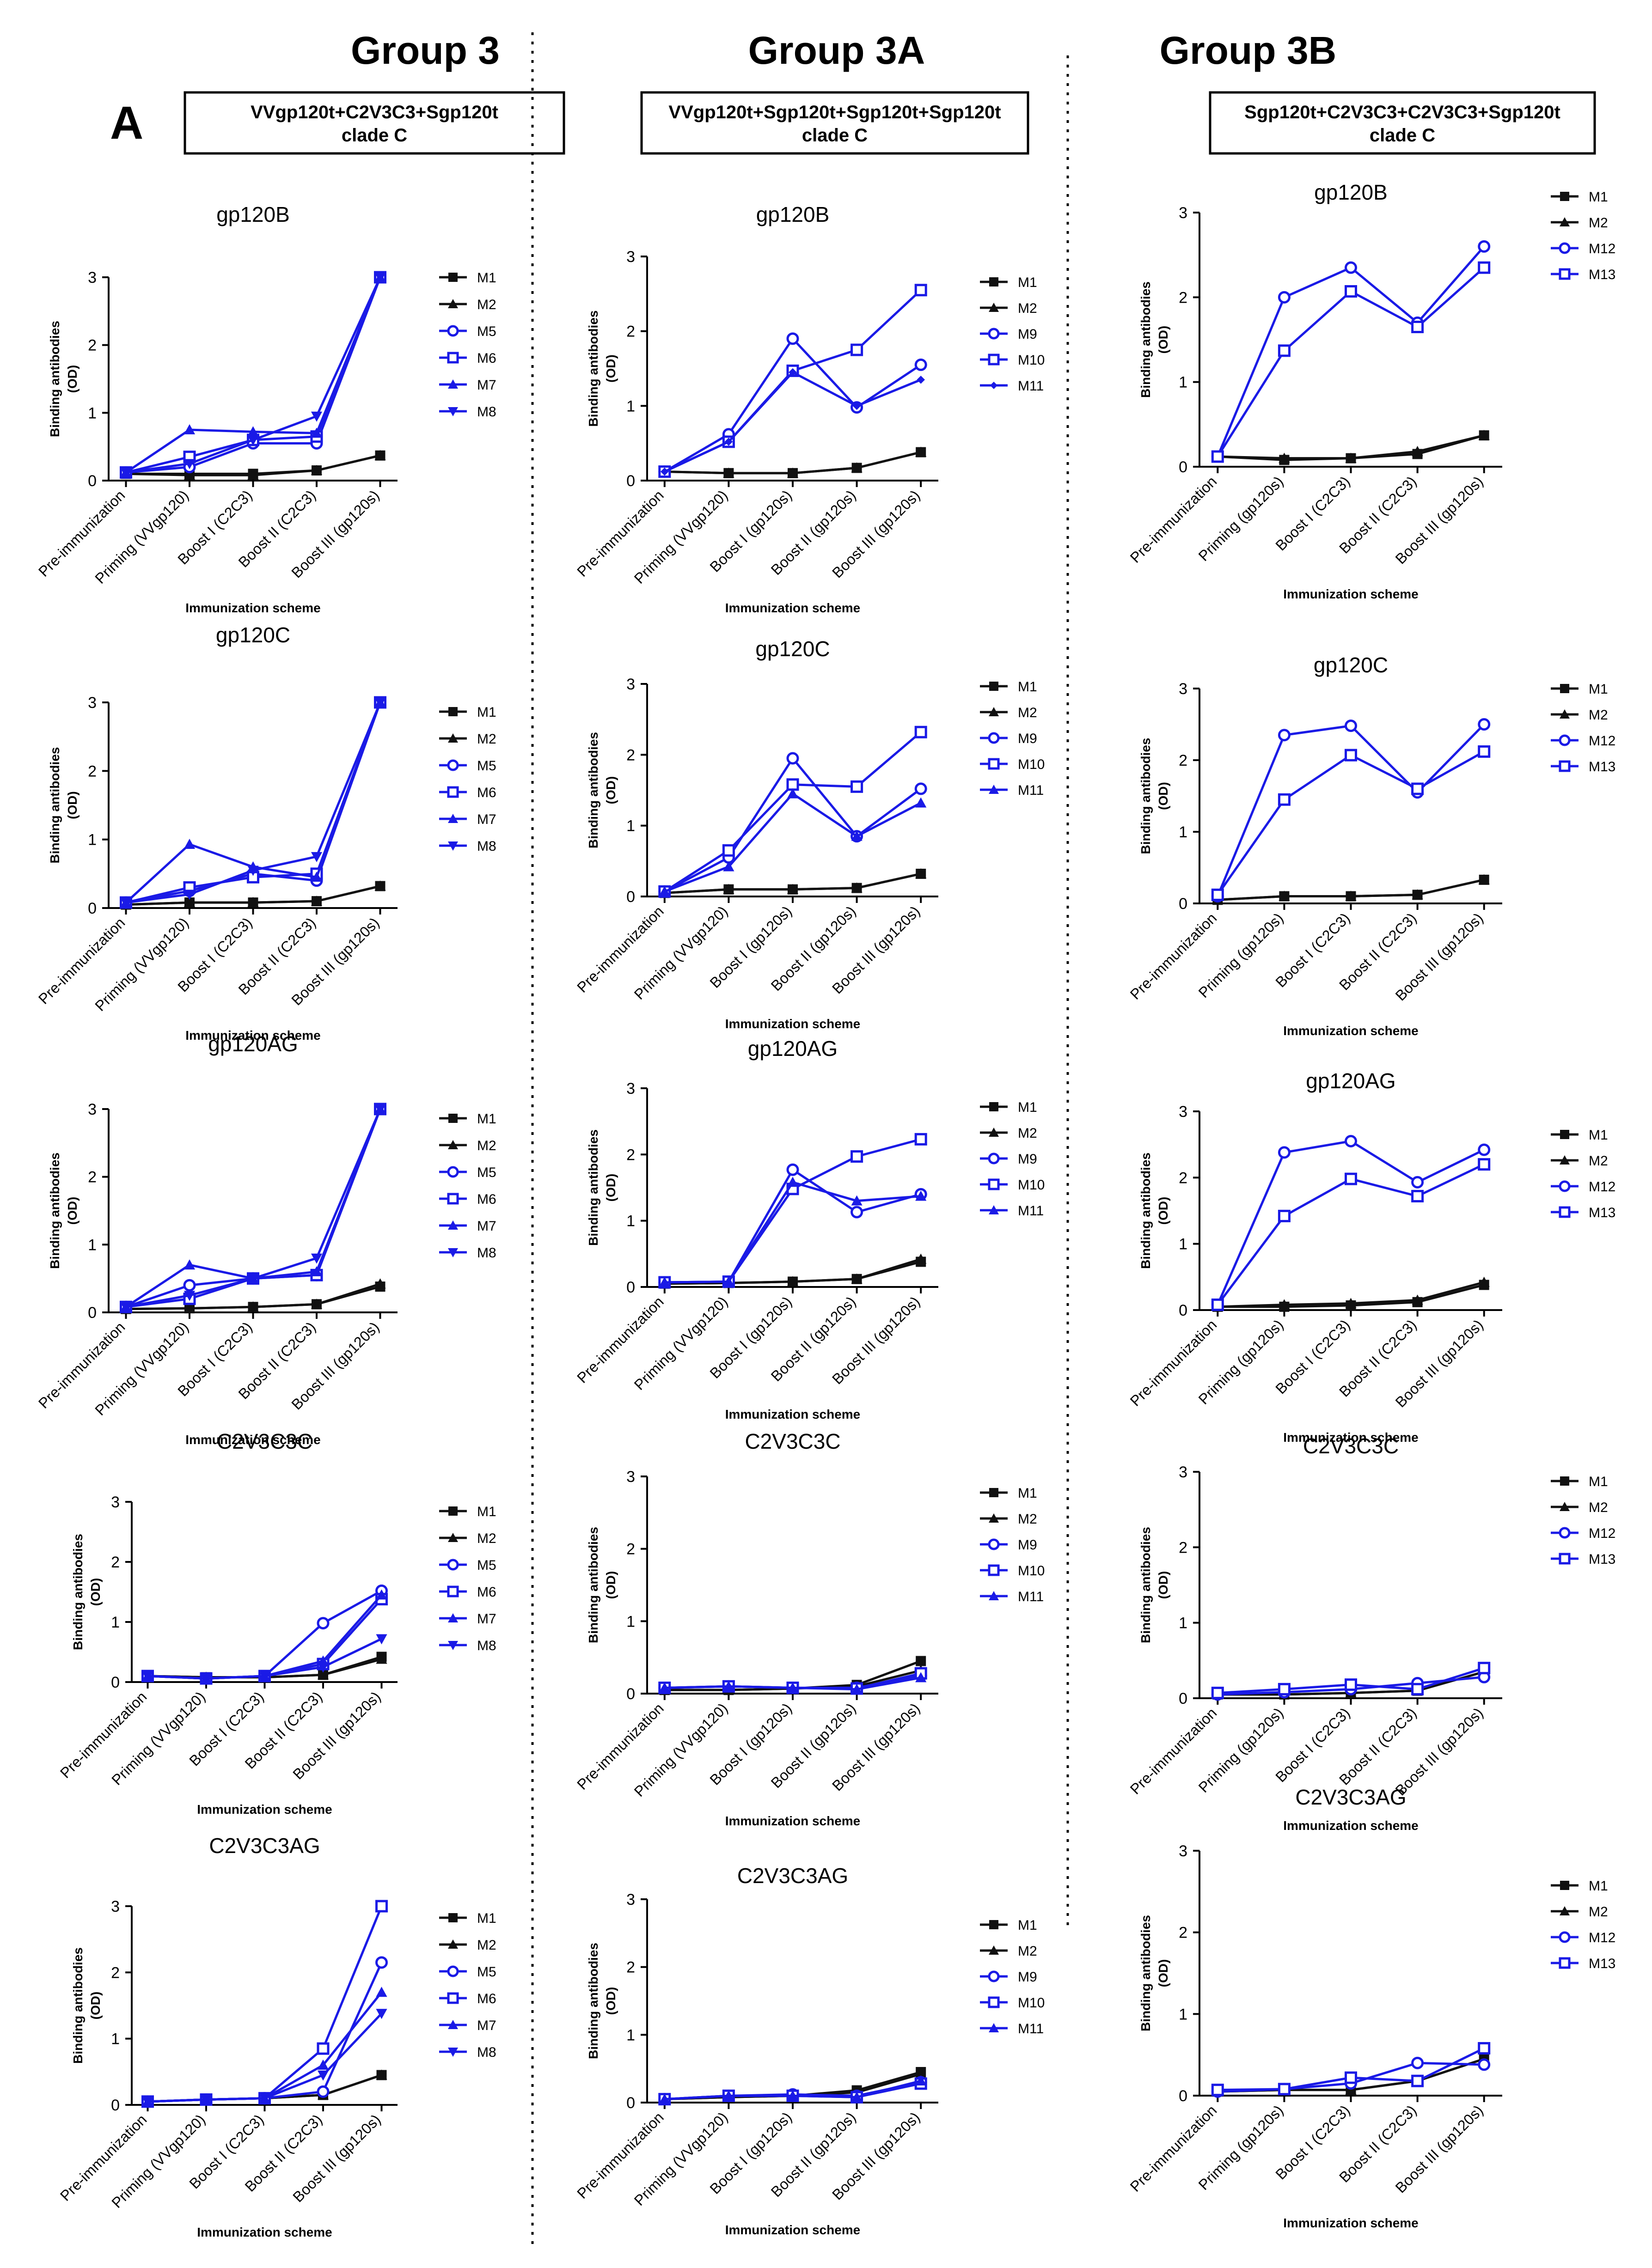 The height and width of the screenshot is (2268, 1652). Describe the element at coordinates (317, 1271) in the screenshot. I see `data-point-m7` at that location.